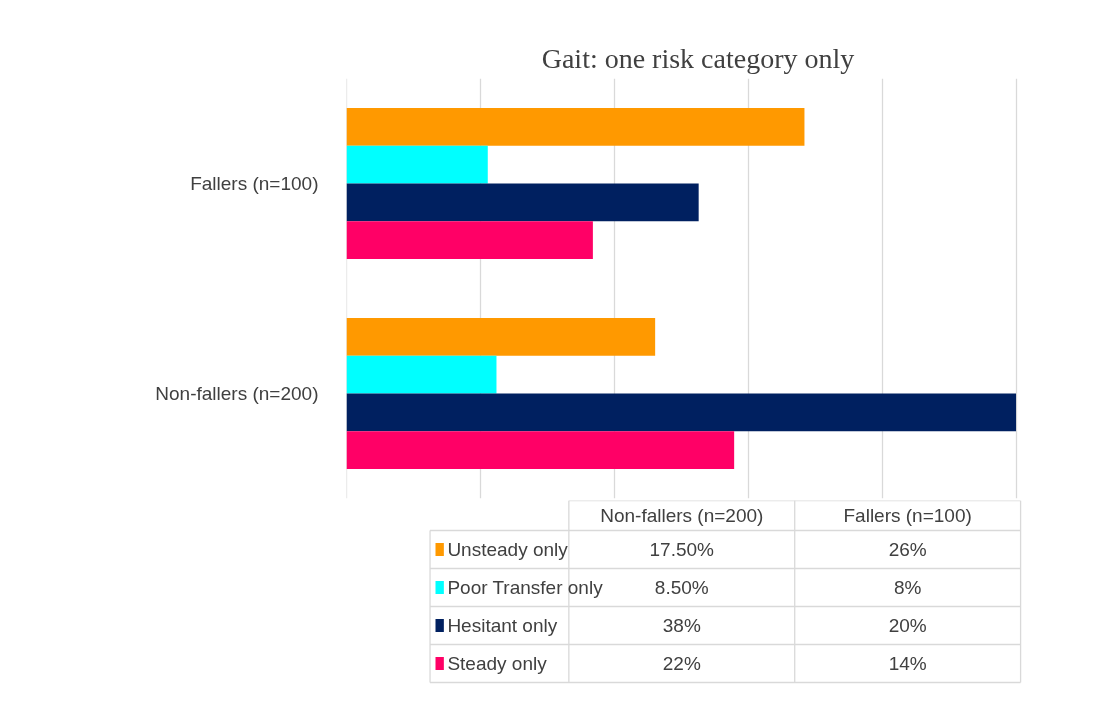 This screenshot has width=1094, height=716. Describe the element at coordinates (681, 625) in the screenshot. I see `text: 38%` at that location.